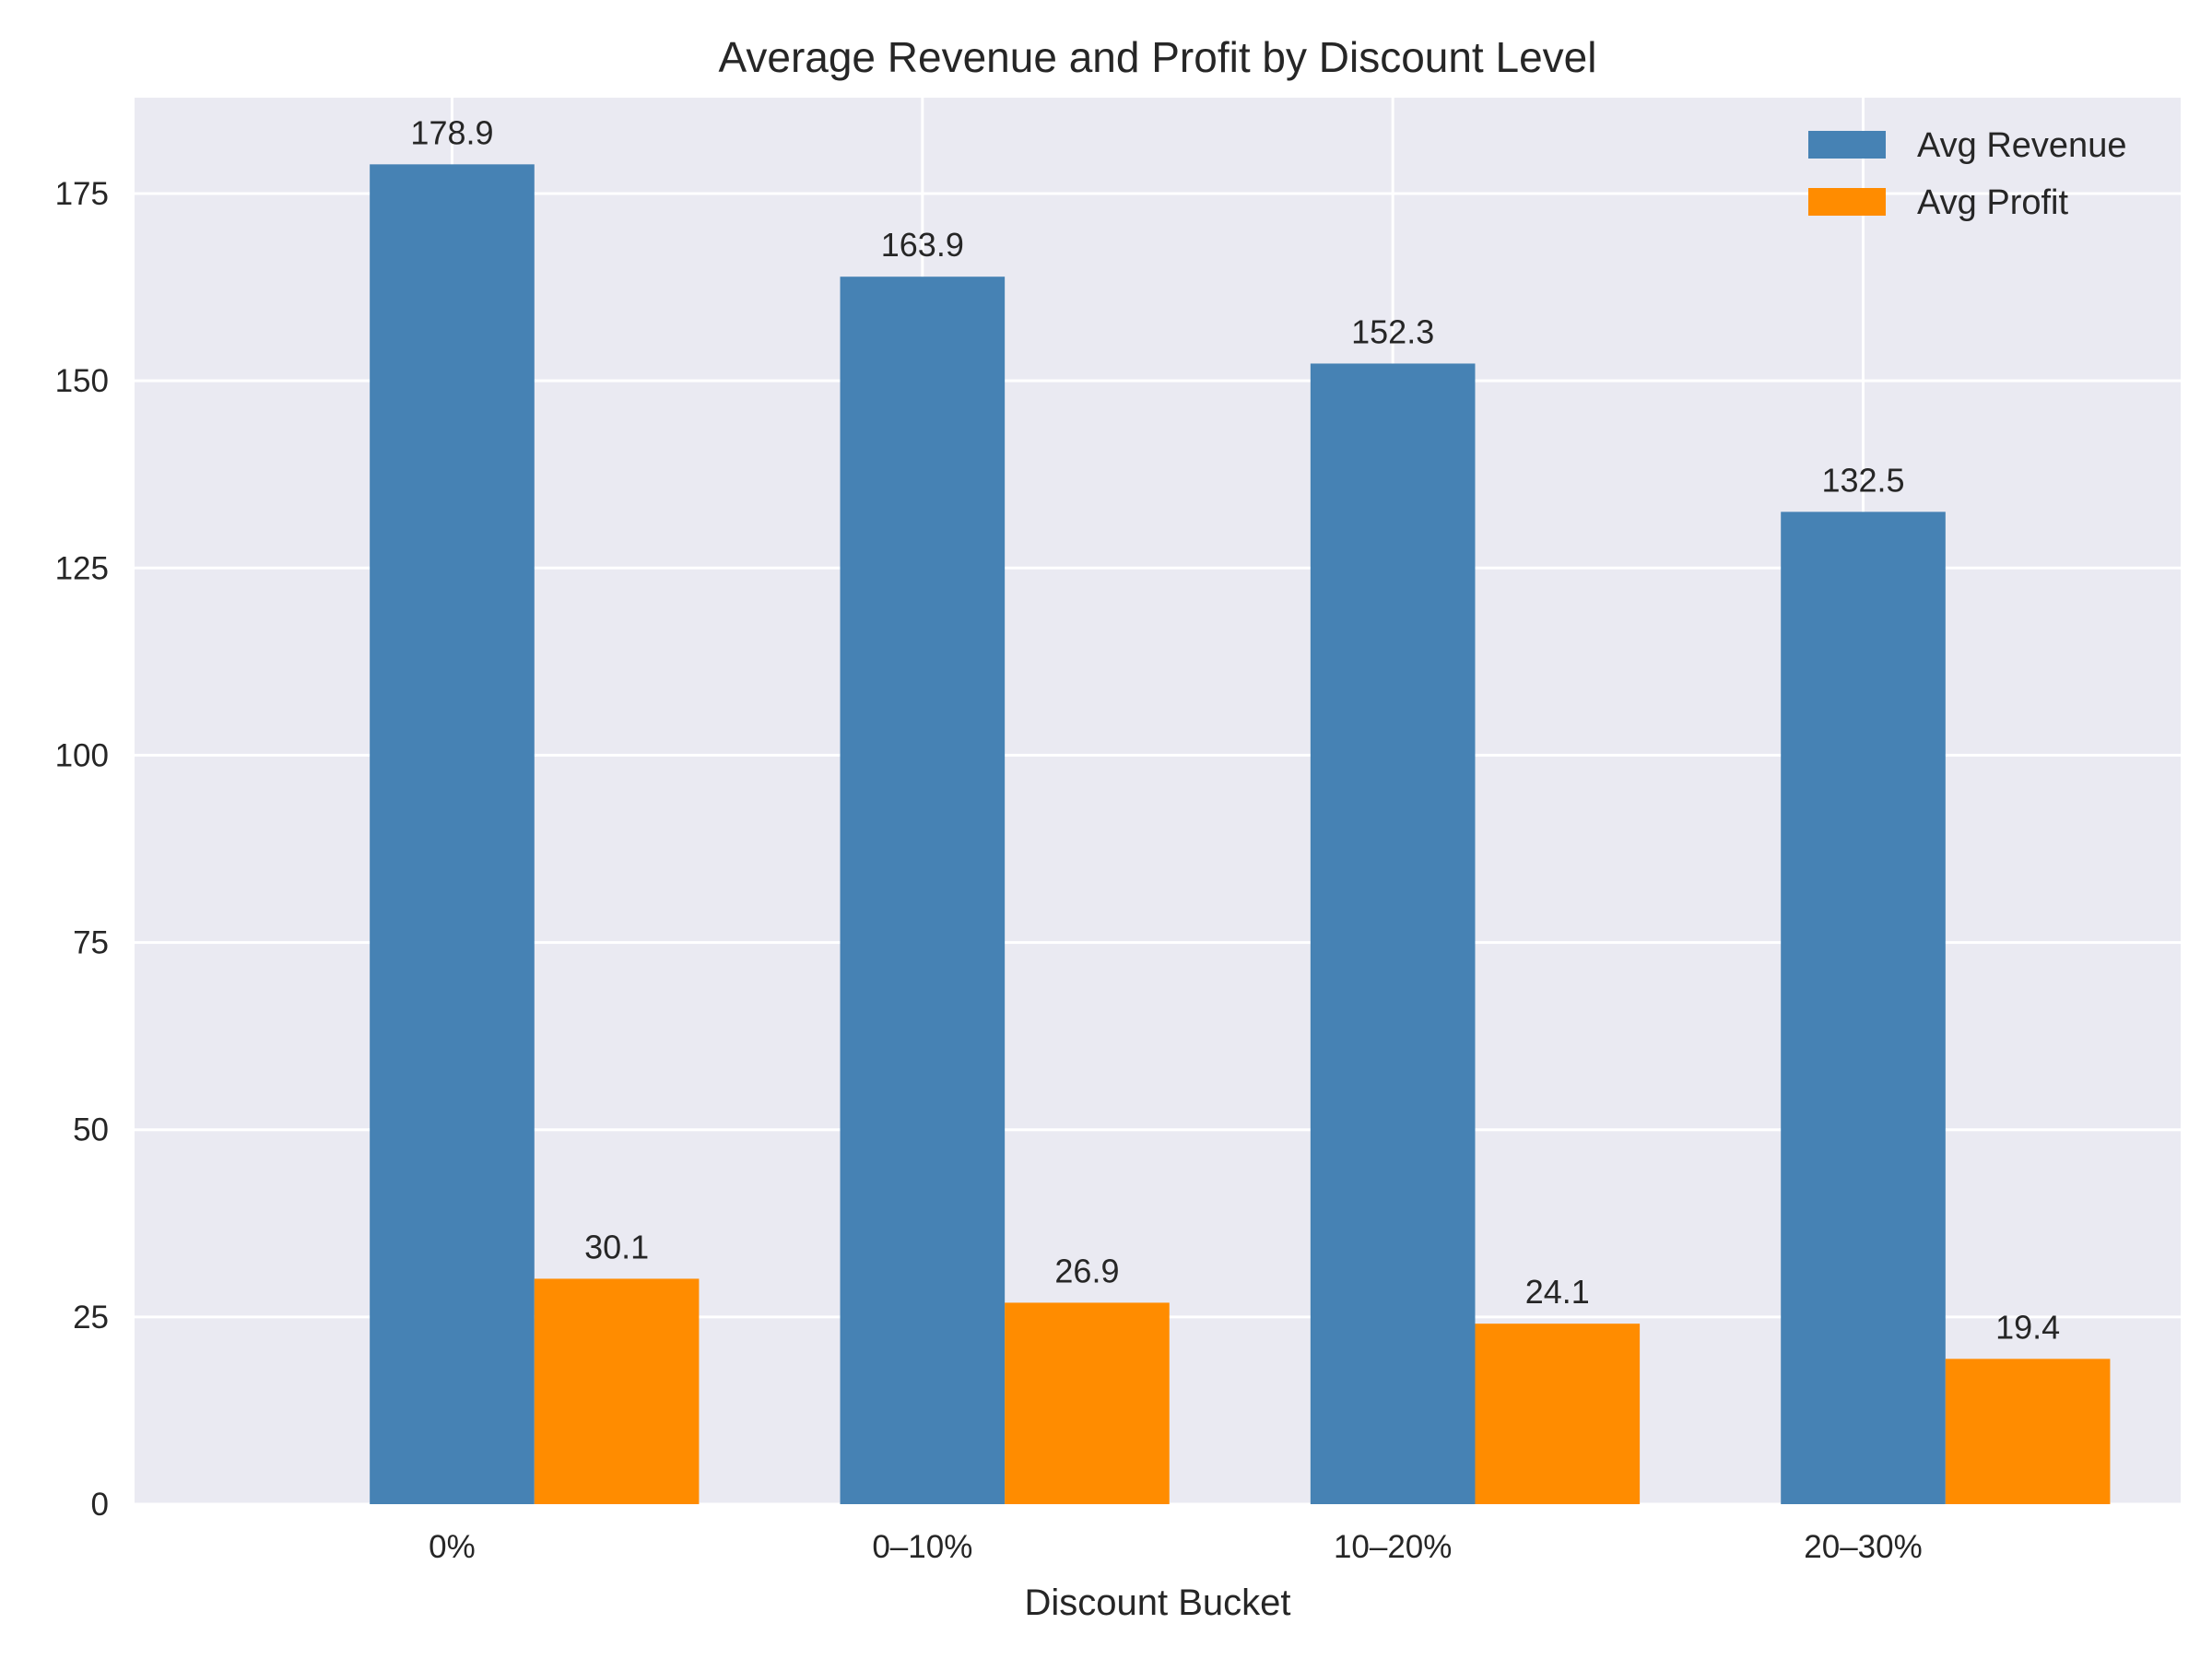 Image resolution: width=2212 pixels, height=1659 pixels. I want to click on y-tick-label: 75, so click(91, 943).